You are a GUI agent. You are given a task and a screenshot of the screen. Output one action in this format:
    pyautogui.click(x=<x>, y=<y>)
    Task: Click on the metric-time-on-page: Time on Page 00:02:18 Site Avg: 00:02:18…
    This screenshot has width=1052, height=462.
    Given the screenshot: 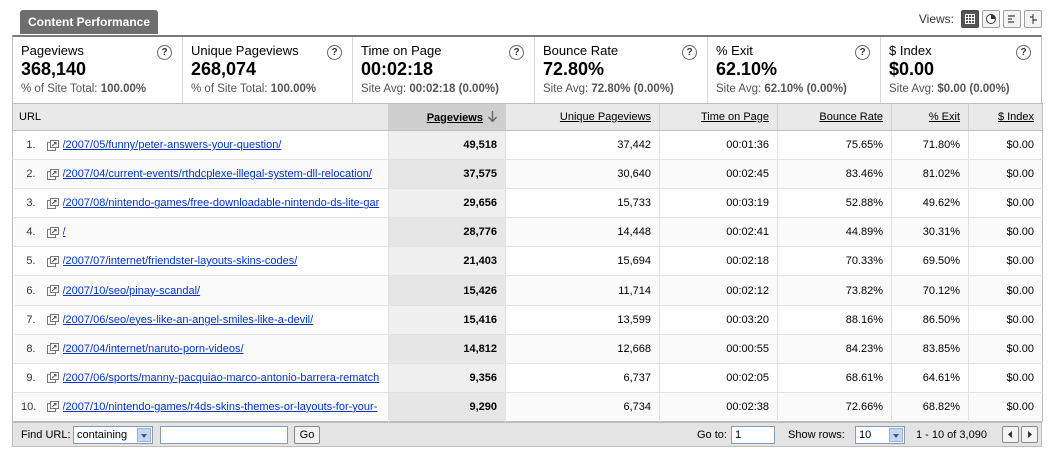 What is the action you would take?
    pyautogui.click(x=444, y=70)
    